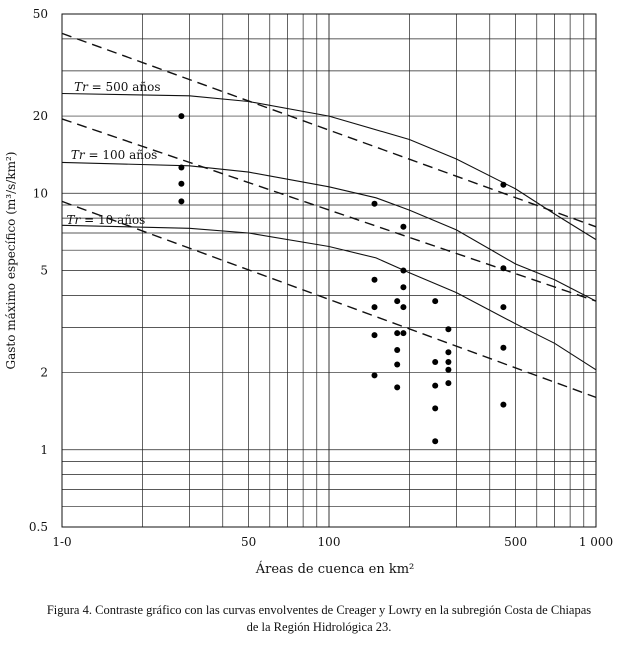 This screenshot has width=638, height=648. What do you see at coordinates (44, 450) in the screenshot?
I see `y-tick-label: 1` at bounding box center [44, 450].